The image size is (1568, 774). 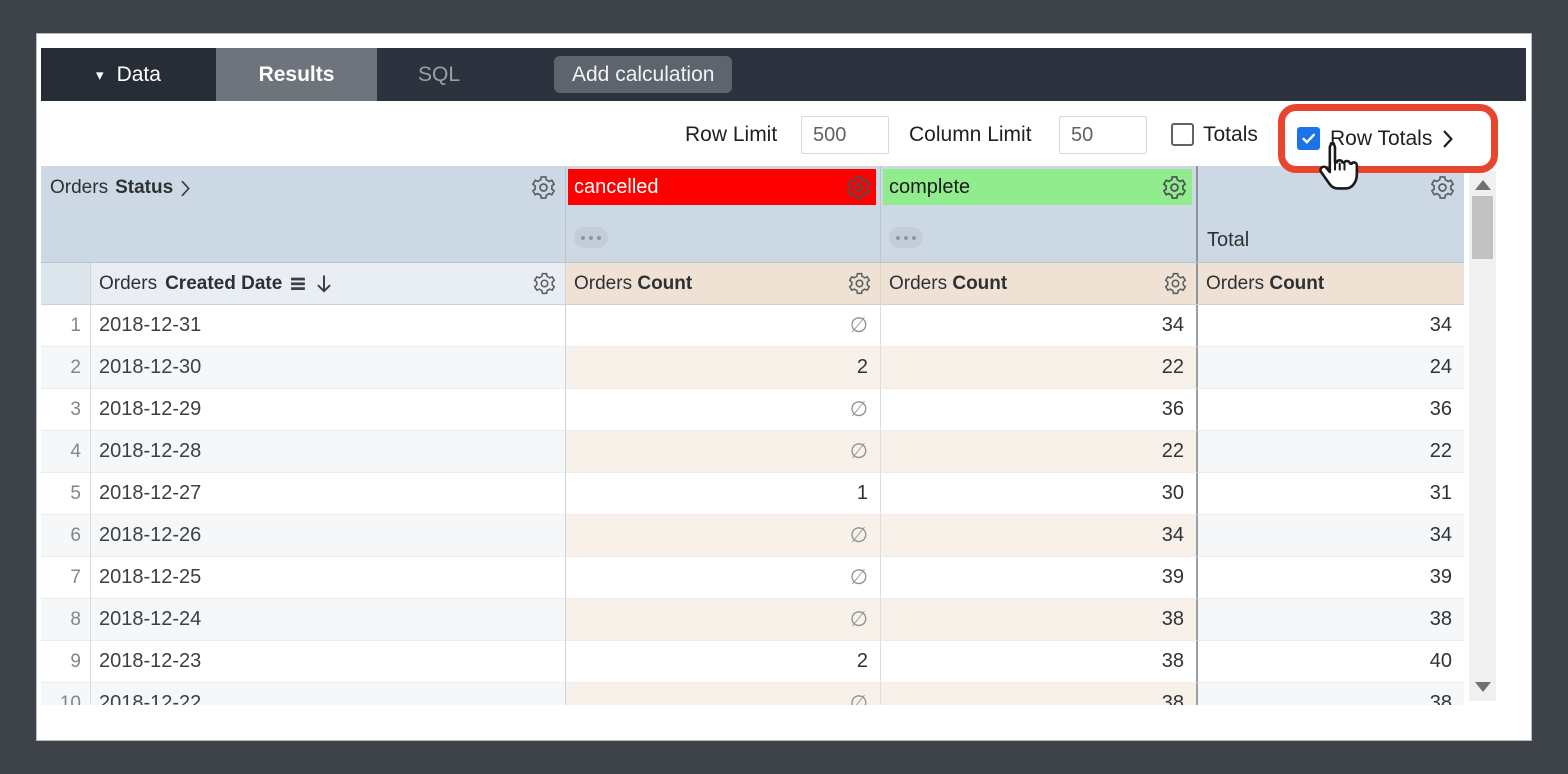 What do you see at coordinates (1182, 134) in the screenshot?
I see `totals-checkbox` at bounding box center [1182, 134].